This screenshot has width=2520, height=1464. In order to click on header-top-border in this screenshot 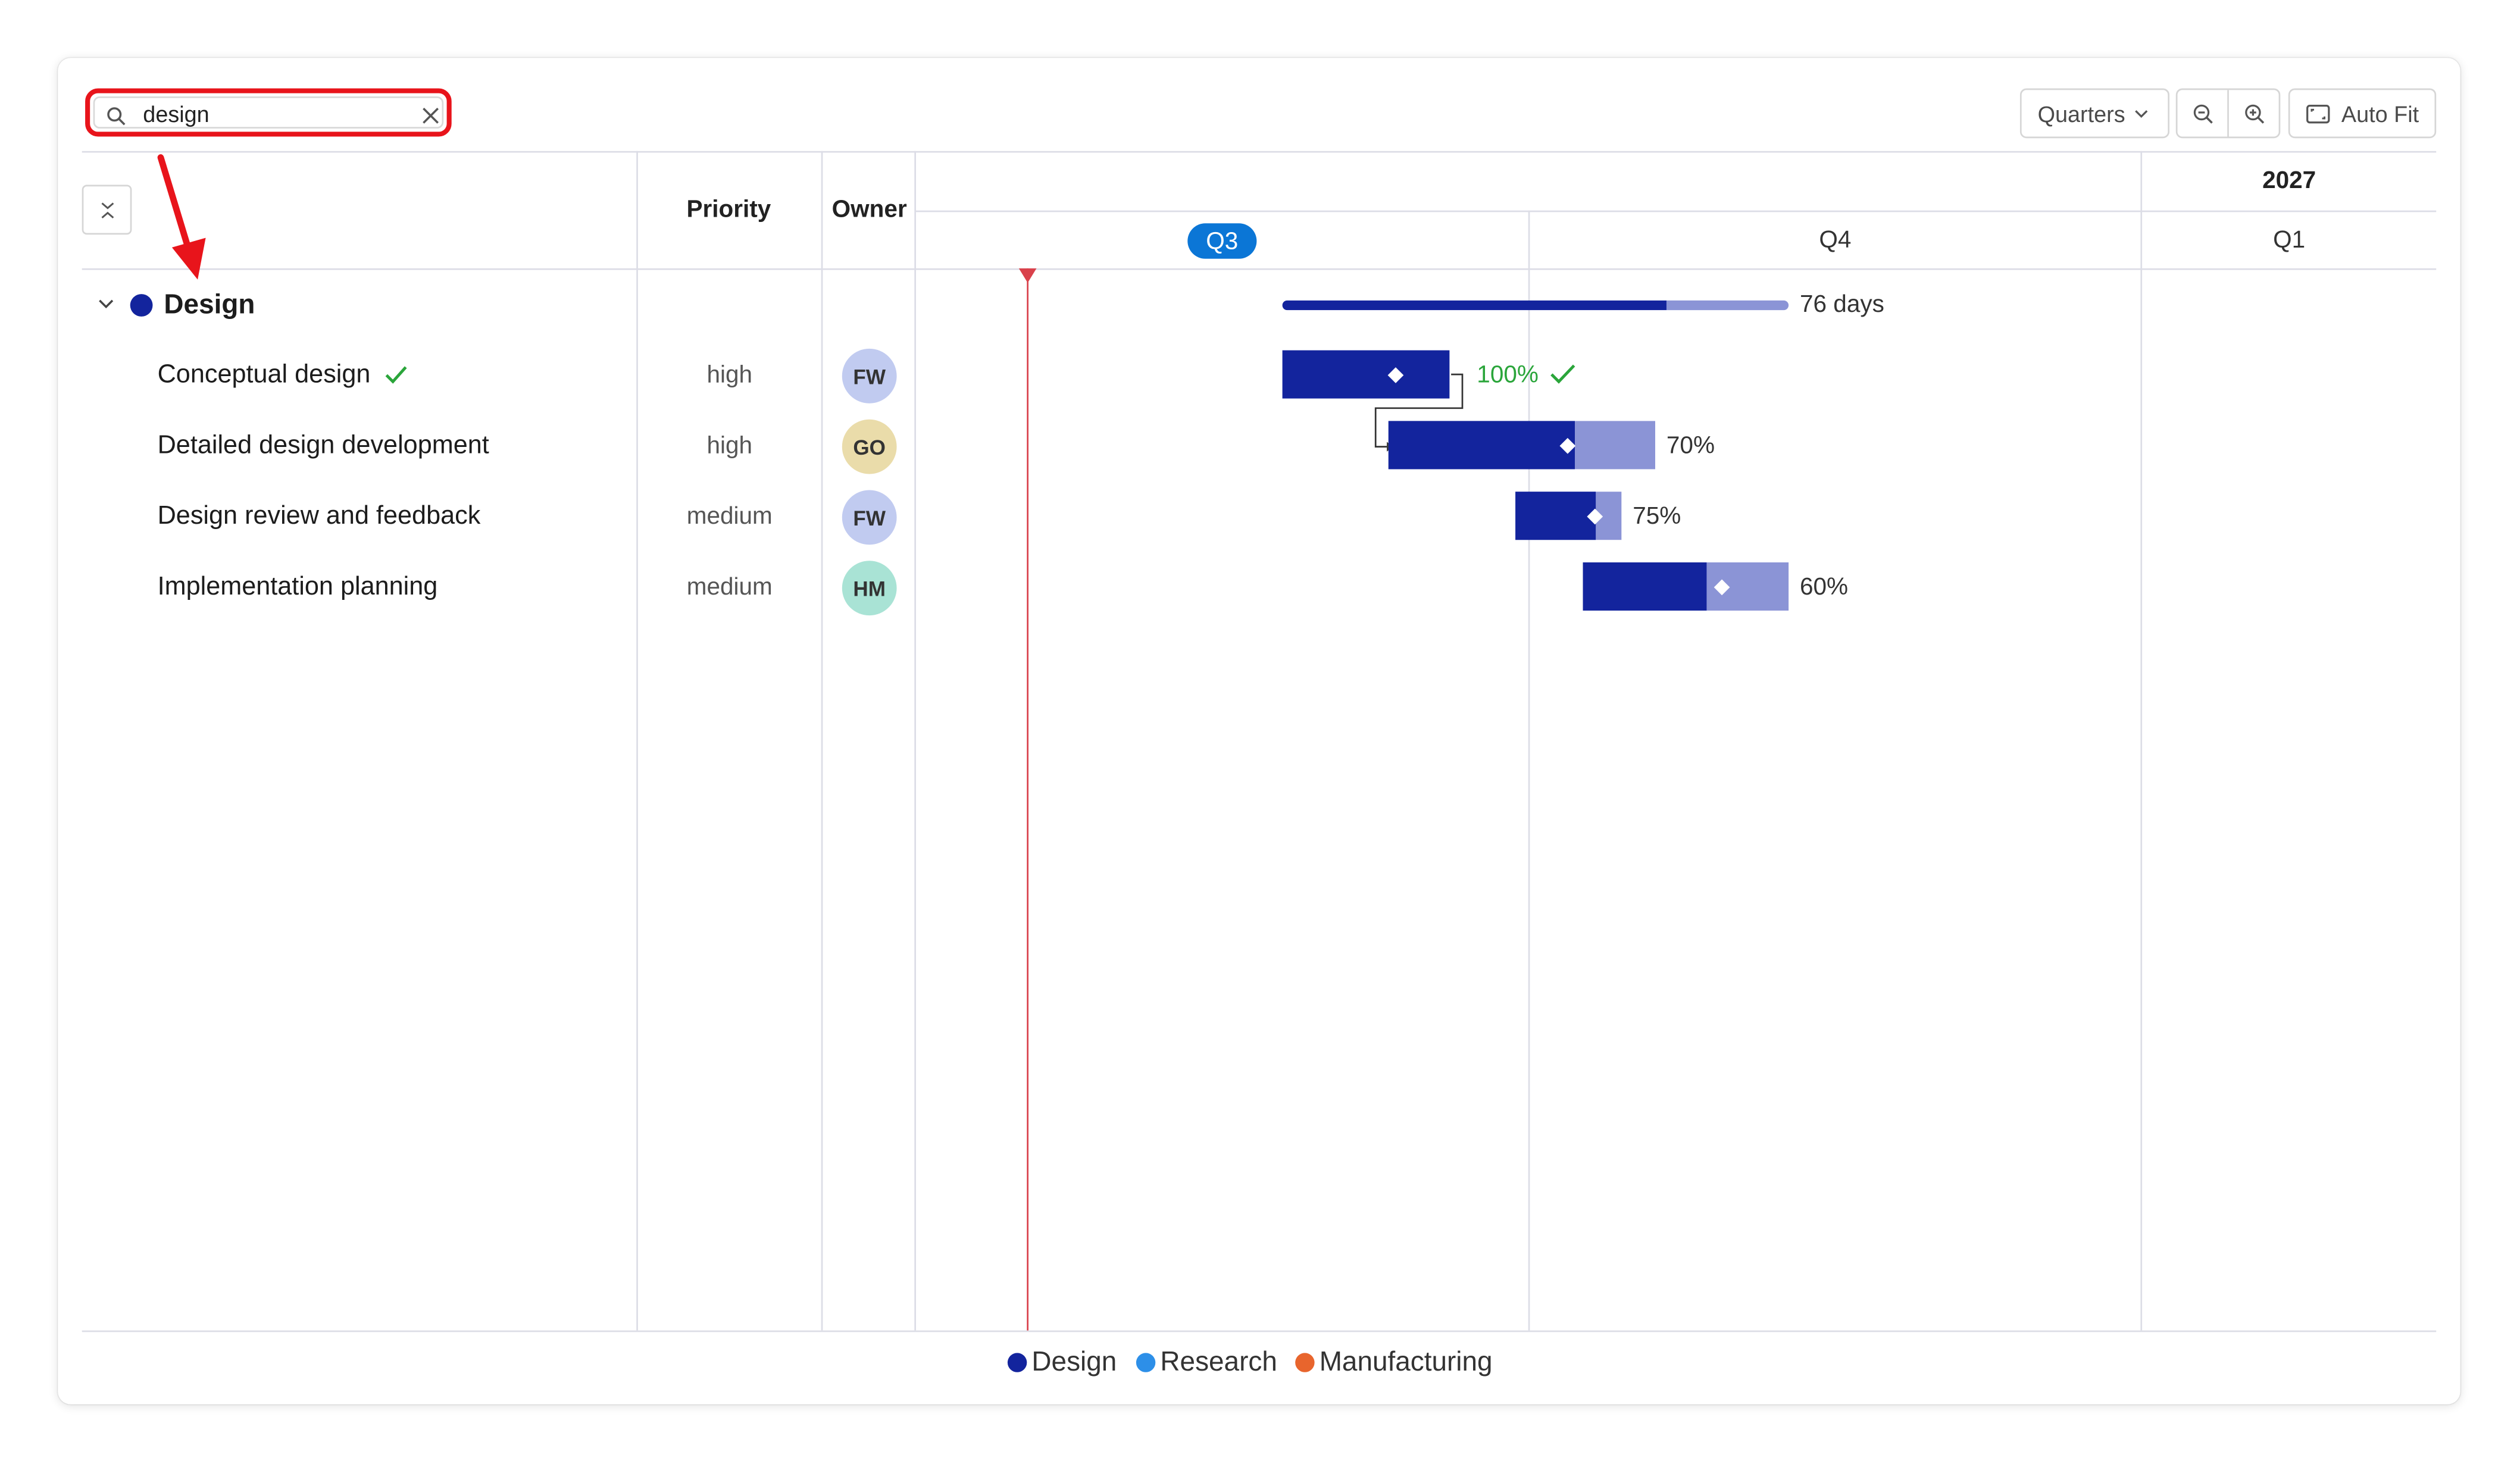, I will do `click(1259, 152)`.